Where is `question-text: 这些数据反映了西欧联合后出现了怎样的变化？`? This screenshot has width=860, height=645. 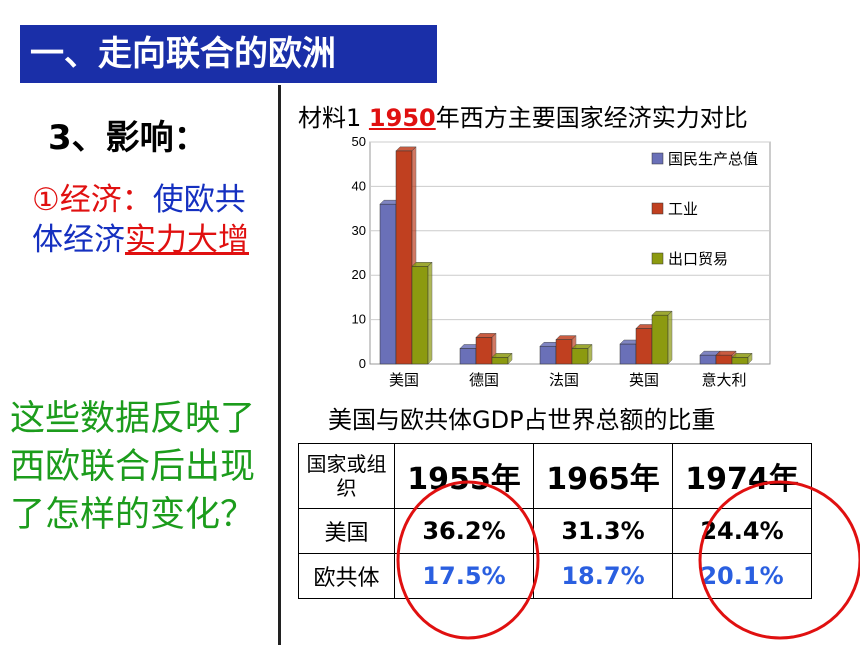
question-text: 这些数据反映了西欧联合后出现了怎样的变化？ is located at coordinates (133, 467).